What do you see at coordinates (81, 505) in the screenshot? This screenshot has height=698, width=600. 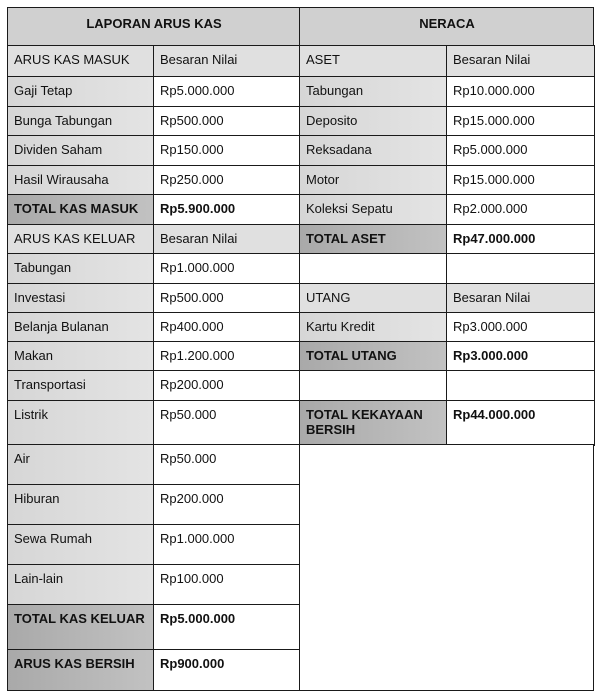 I see `row-label: Hiburan` at bounding box center [81, 505].